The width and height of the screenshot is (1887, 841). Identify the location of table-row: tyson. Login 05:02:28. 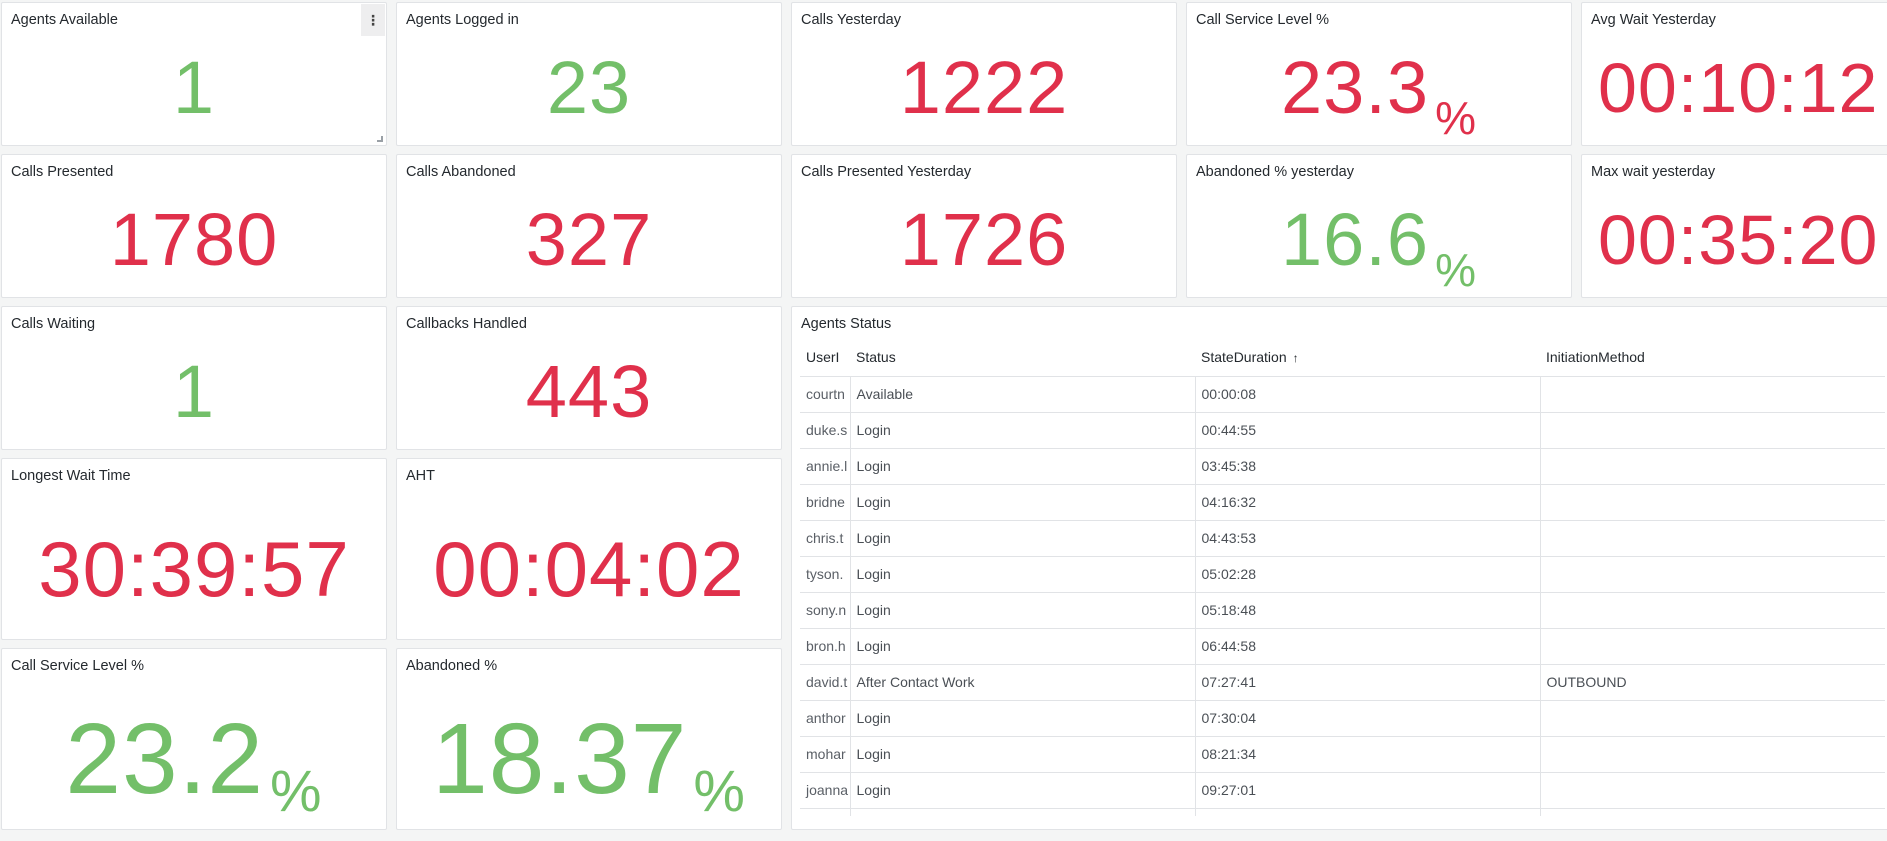
(1342, 574).